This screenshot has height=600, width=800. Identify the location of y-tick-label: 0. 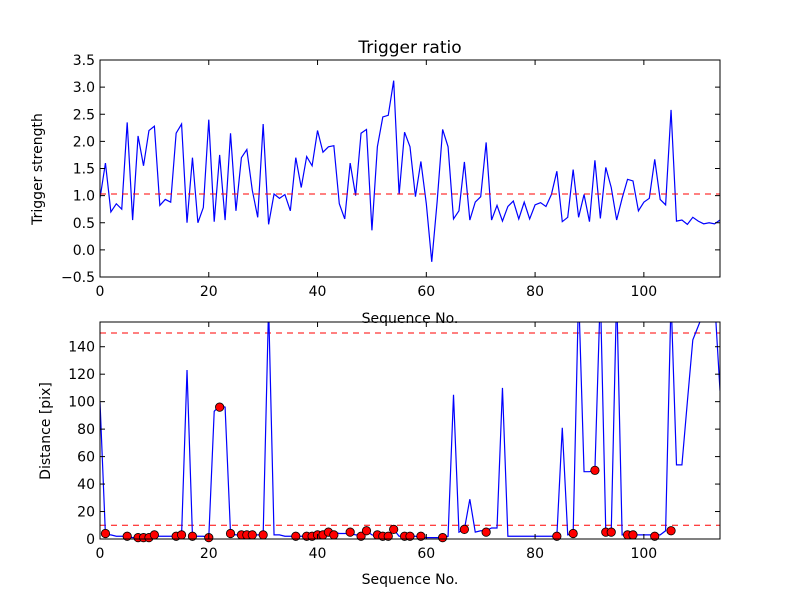
(90, 540).